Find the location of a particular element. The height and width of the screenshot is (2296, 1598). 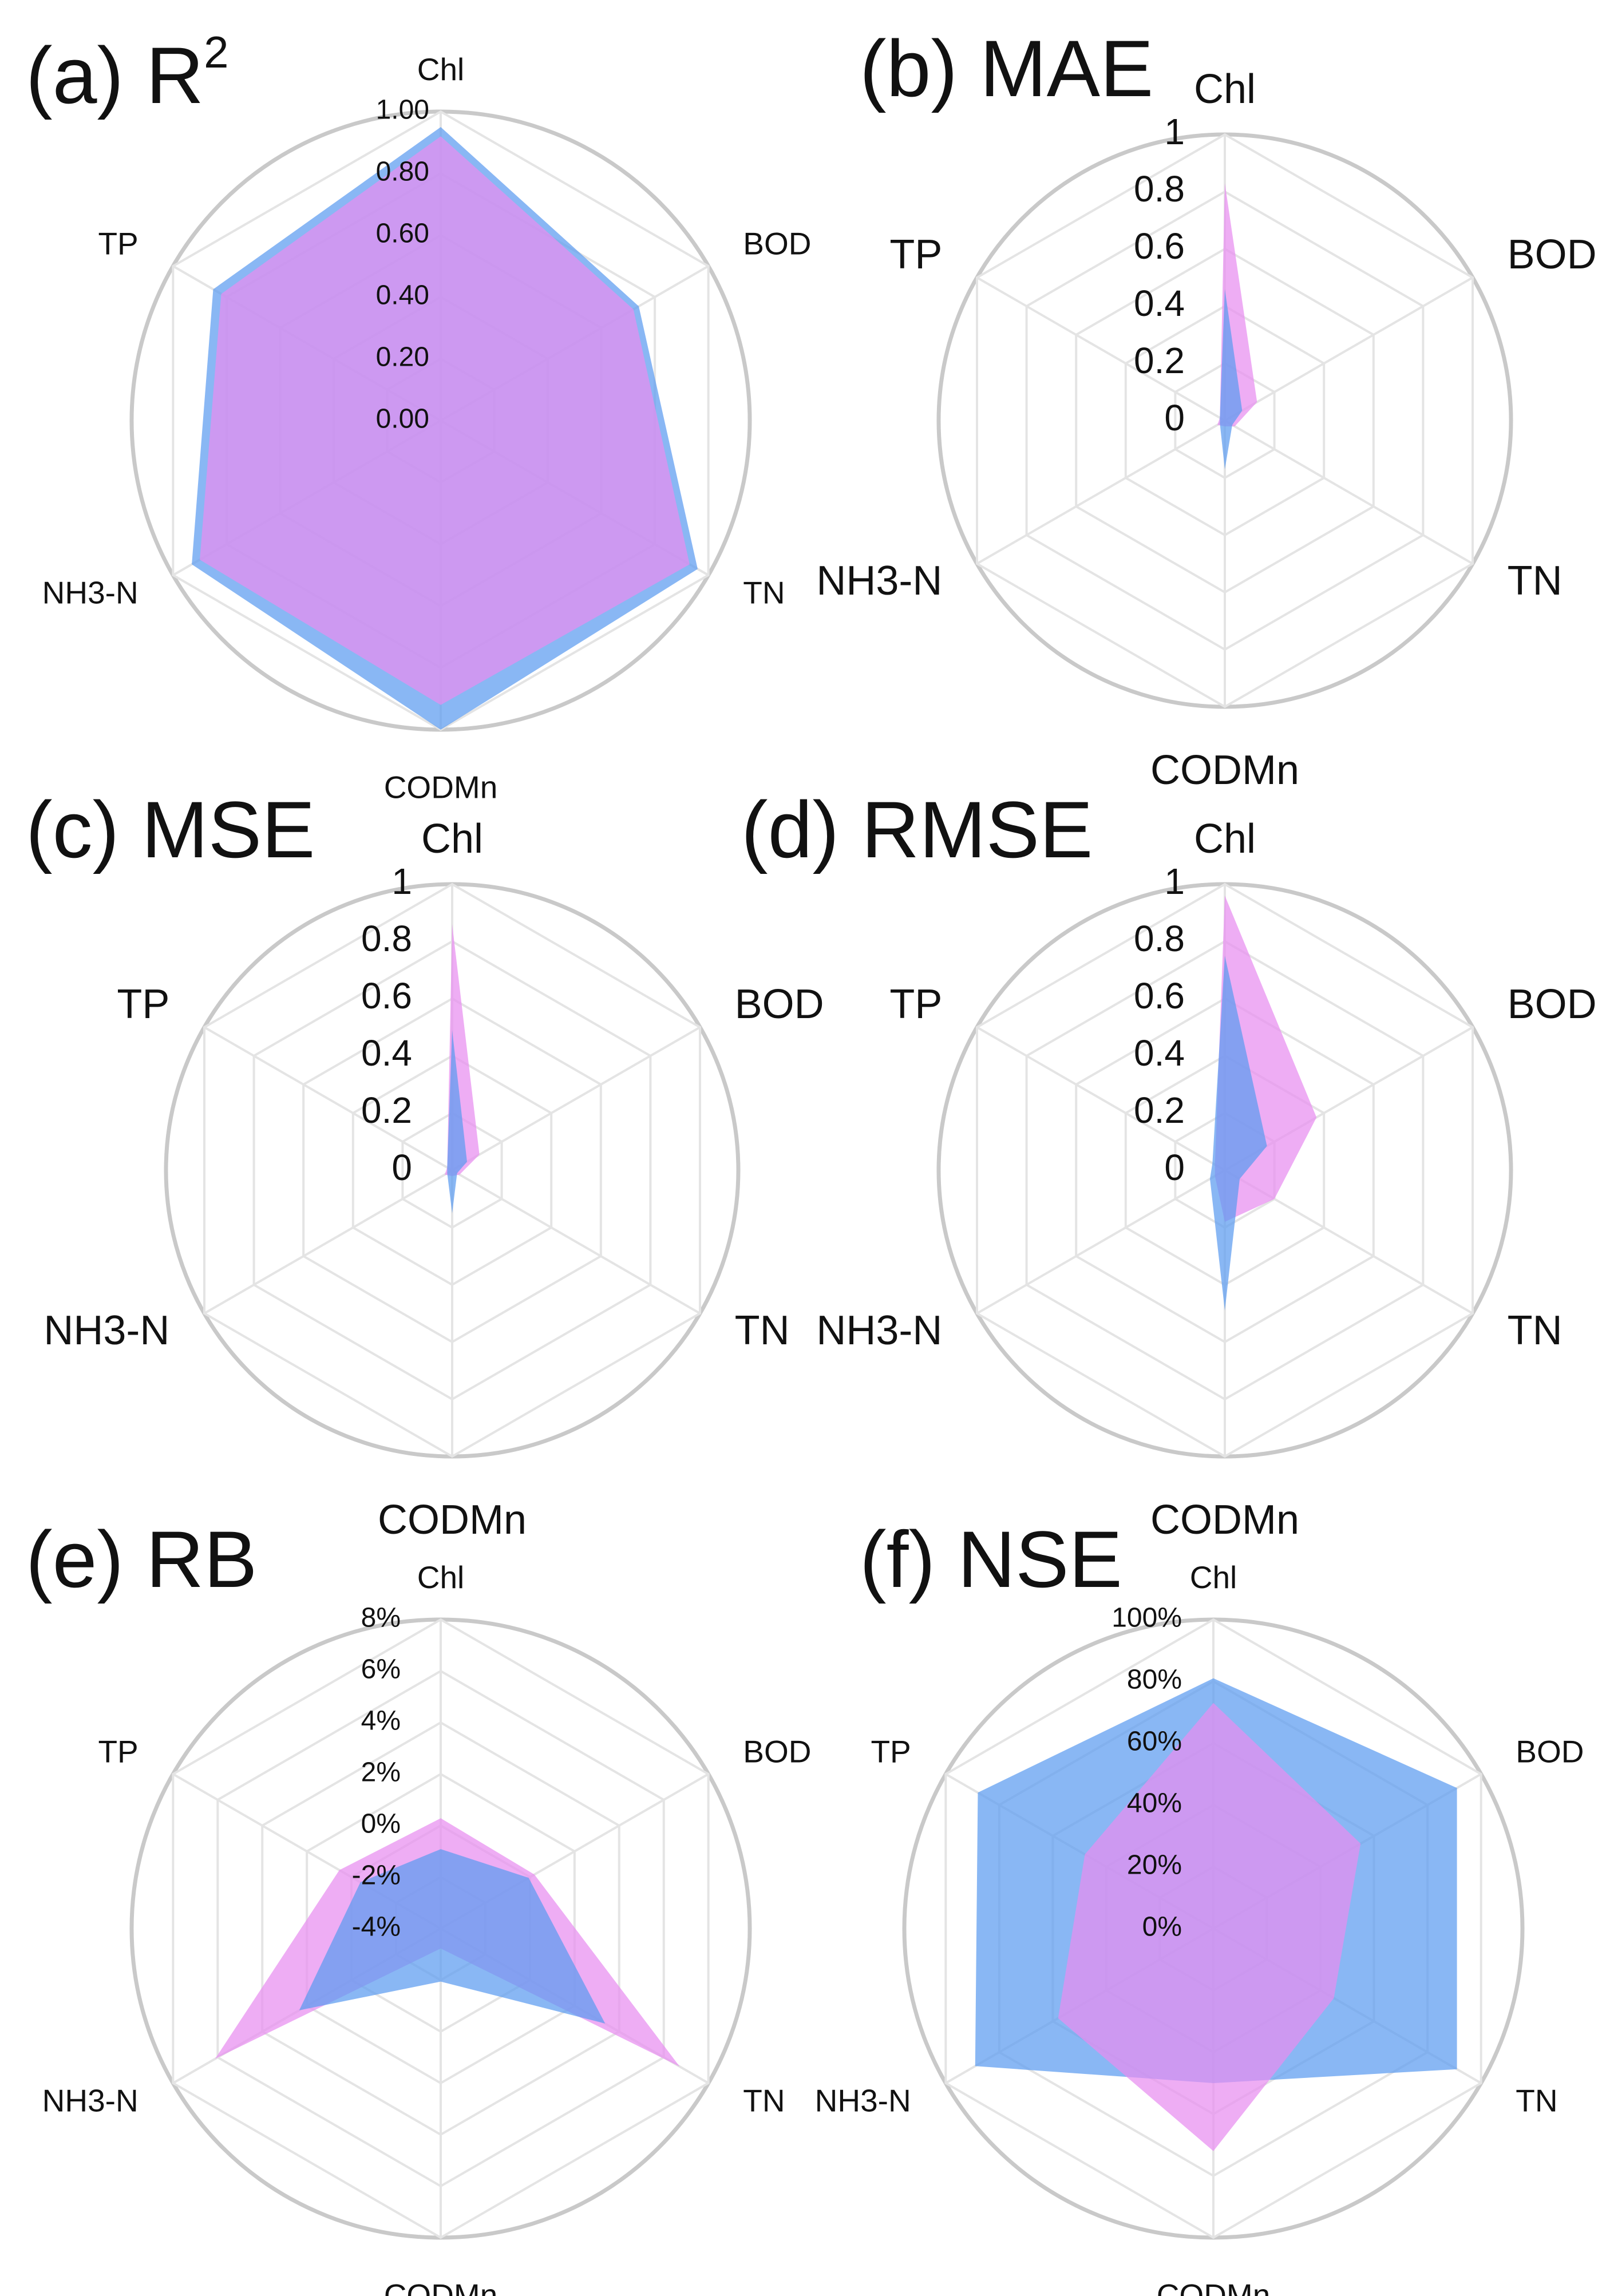

panel-label-a: (a) is located at coordinates (75, 75).